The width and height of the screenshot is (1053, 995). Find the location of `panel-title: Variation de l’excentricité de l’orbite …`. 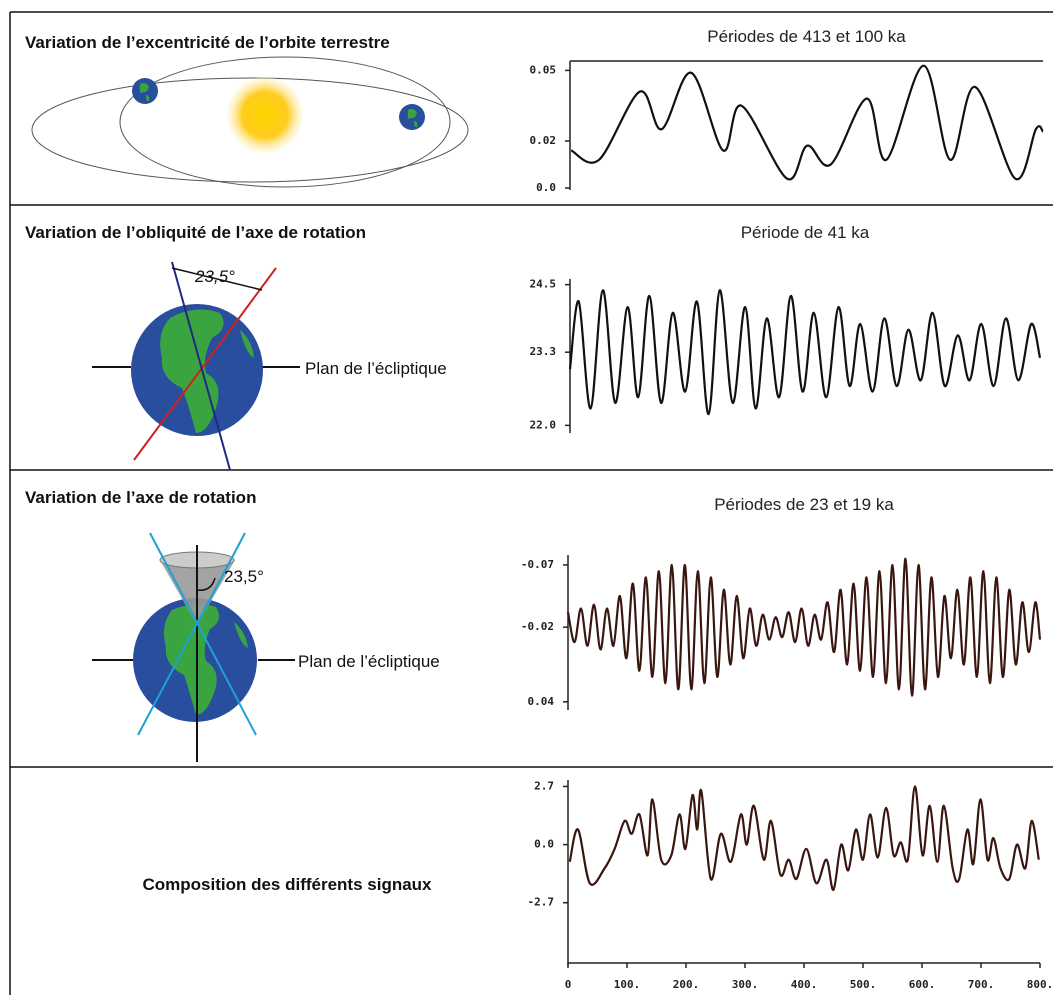

panel-title: Variation de l’excentricité de l’orbite … is located at coordinates (207, 42).